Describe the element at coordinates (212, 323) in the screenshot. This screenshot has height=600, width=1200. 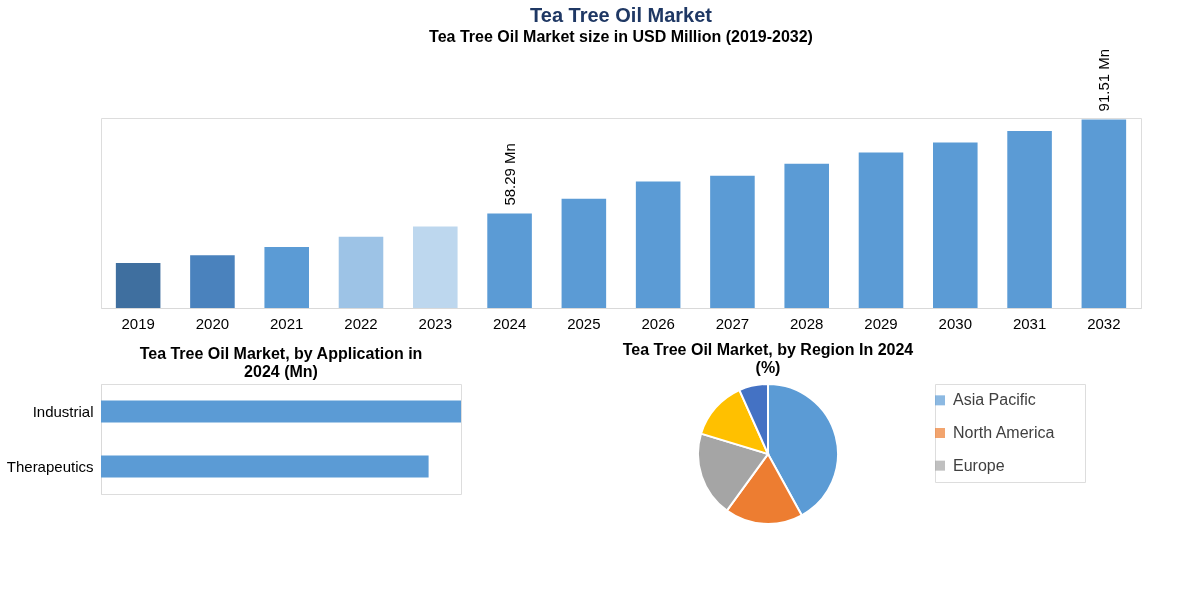
I see `x-tick-label: 2020` at that location.